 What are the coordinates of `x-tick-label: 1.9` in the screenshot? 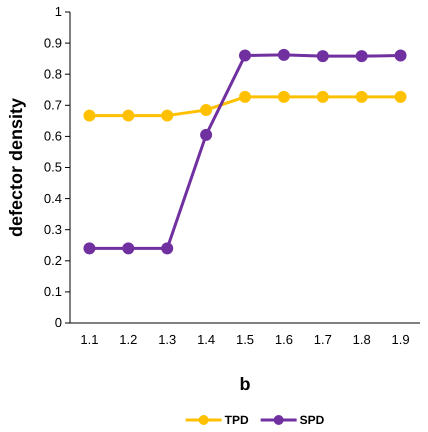 It's located at (401, 340).